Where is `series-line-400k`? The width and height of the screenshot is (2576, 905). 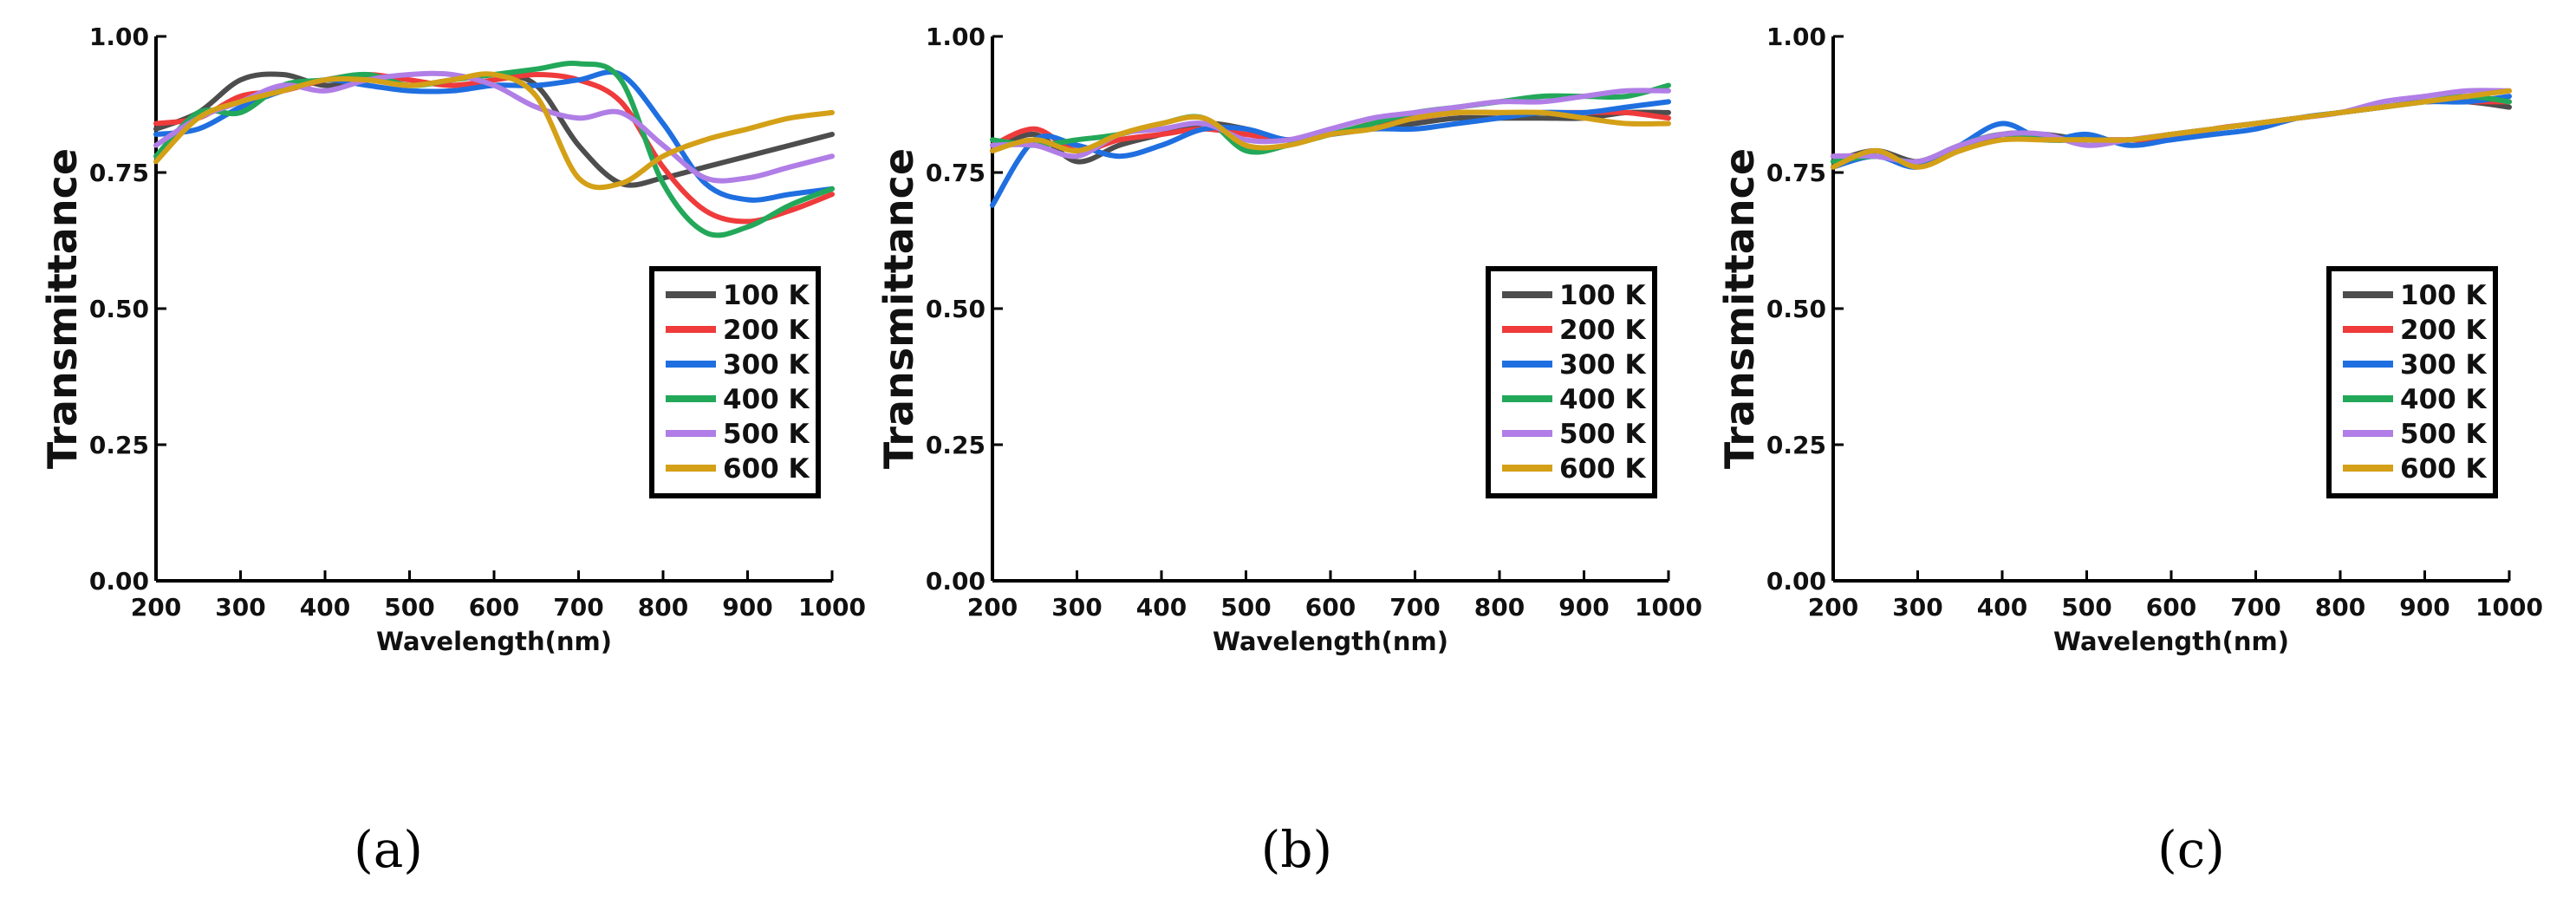
series-line-400k is located at coordinates (494, 149).